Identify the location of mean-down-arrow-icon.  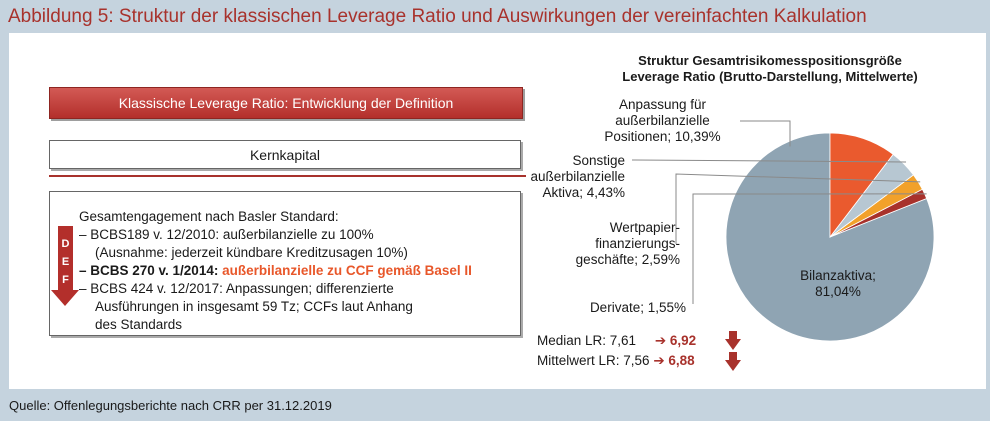
(733, 356).